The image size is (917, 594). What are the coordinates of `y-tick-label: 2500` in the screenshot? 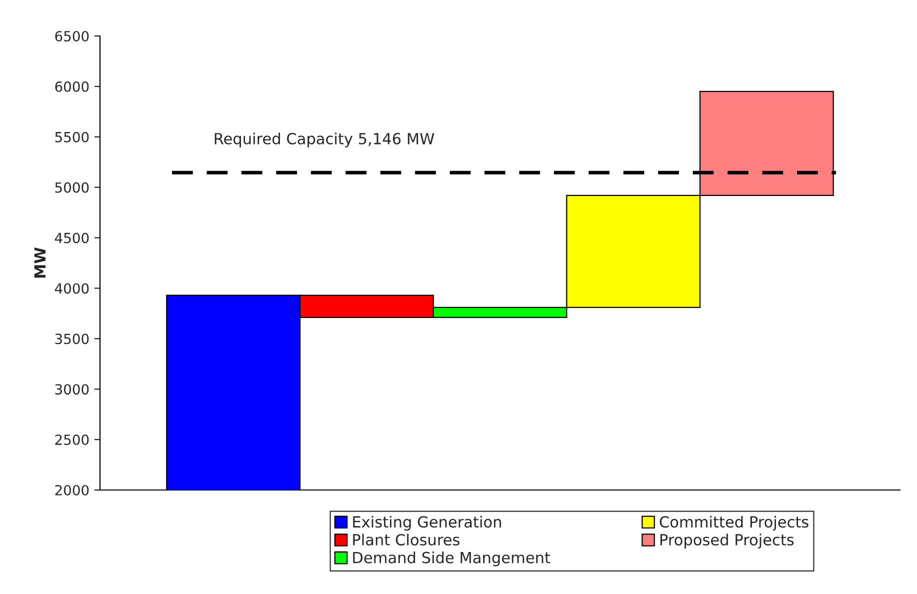 It's located at (72, 440).